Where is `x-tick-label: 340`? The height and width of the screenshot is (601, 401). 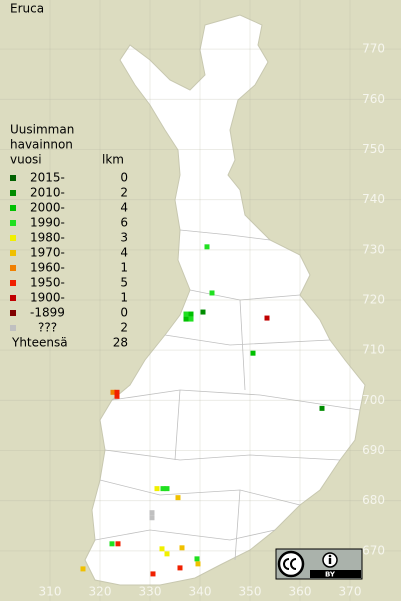
x-tick-label: 340 is located at coordinates (200, 592).